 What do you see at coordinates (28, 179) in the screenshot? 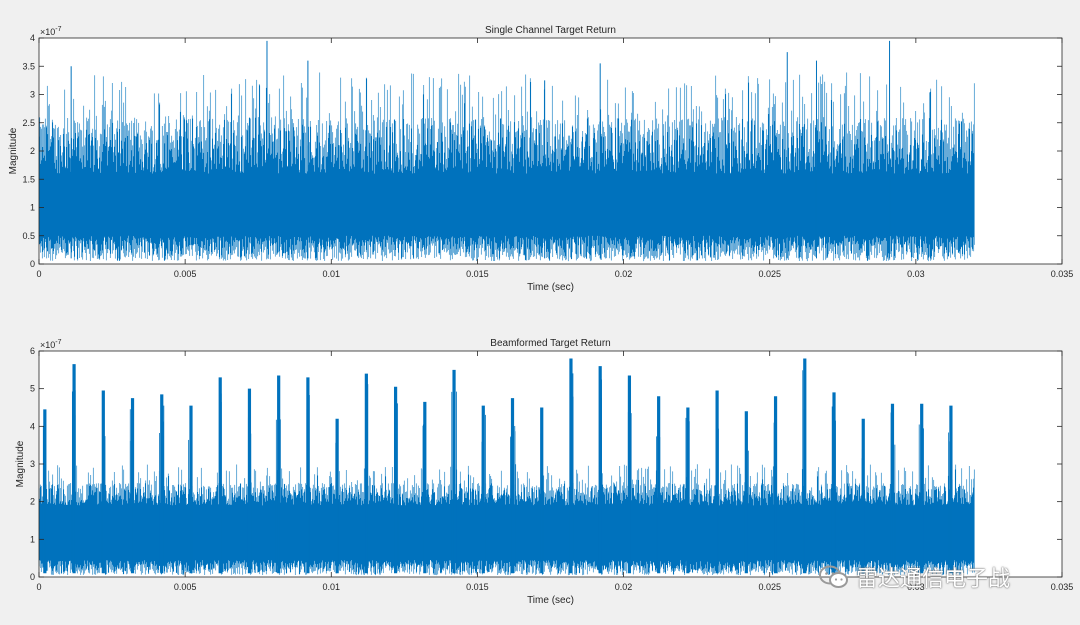
I see `y-tick-label: 1.5` at bounding box center [28, 179].